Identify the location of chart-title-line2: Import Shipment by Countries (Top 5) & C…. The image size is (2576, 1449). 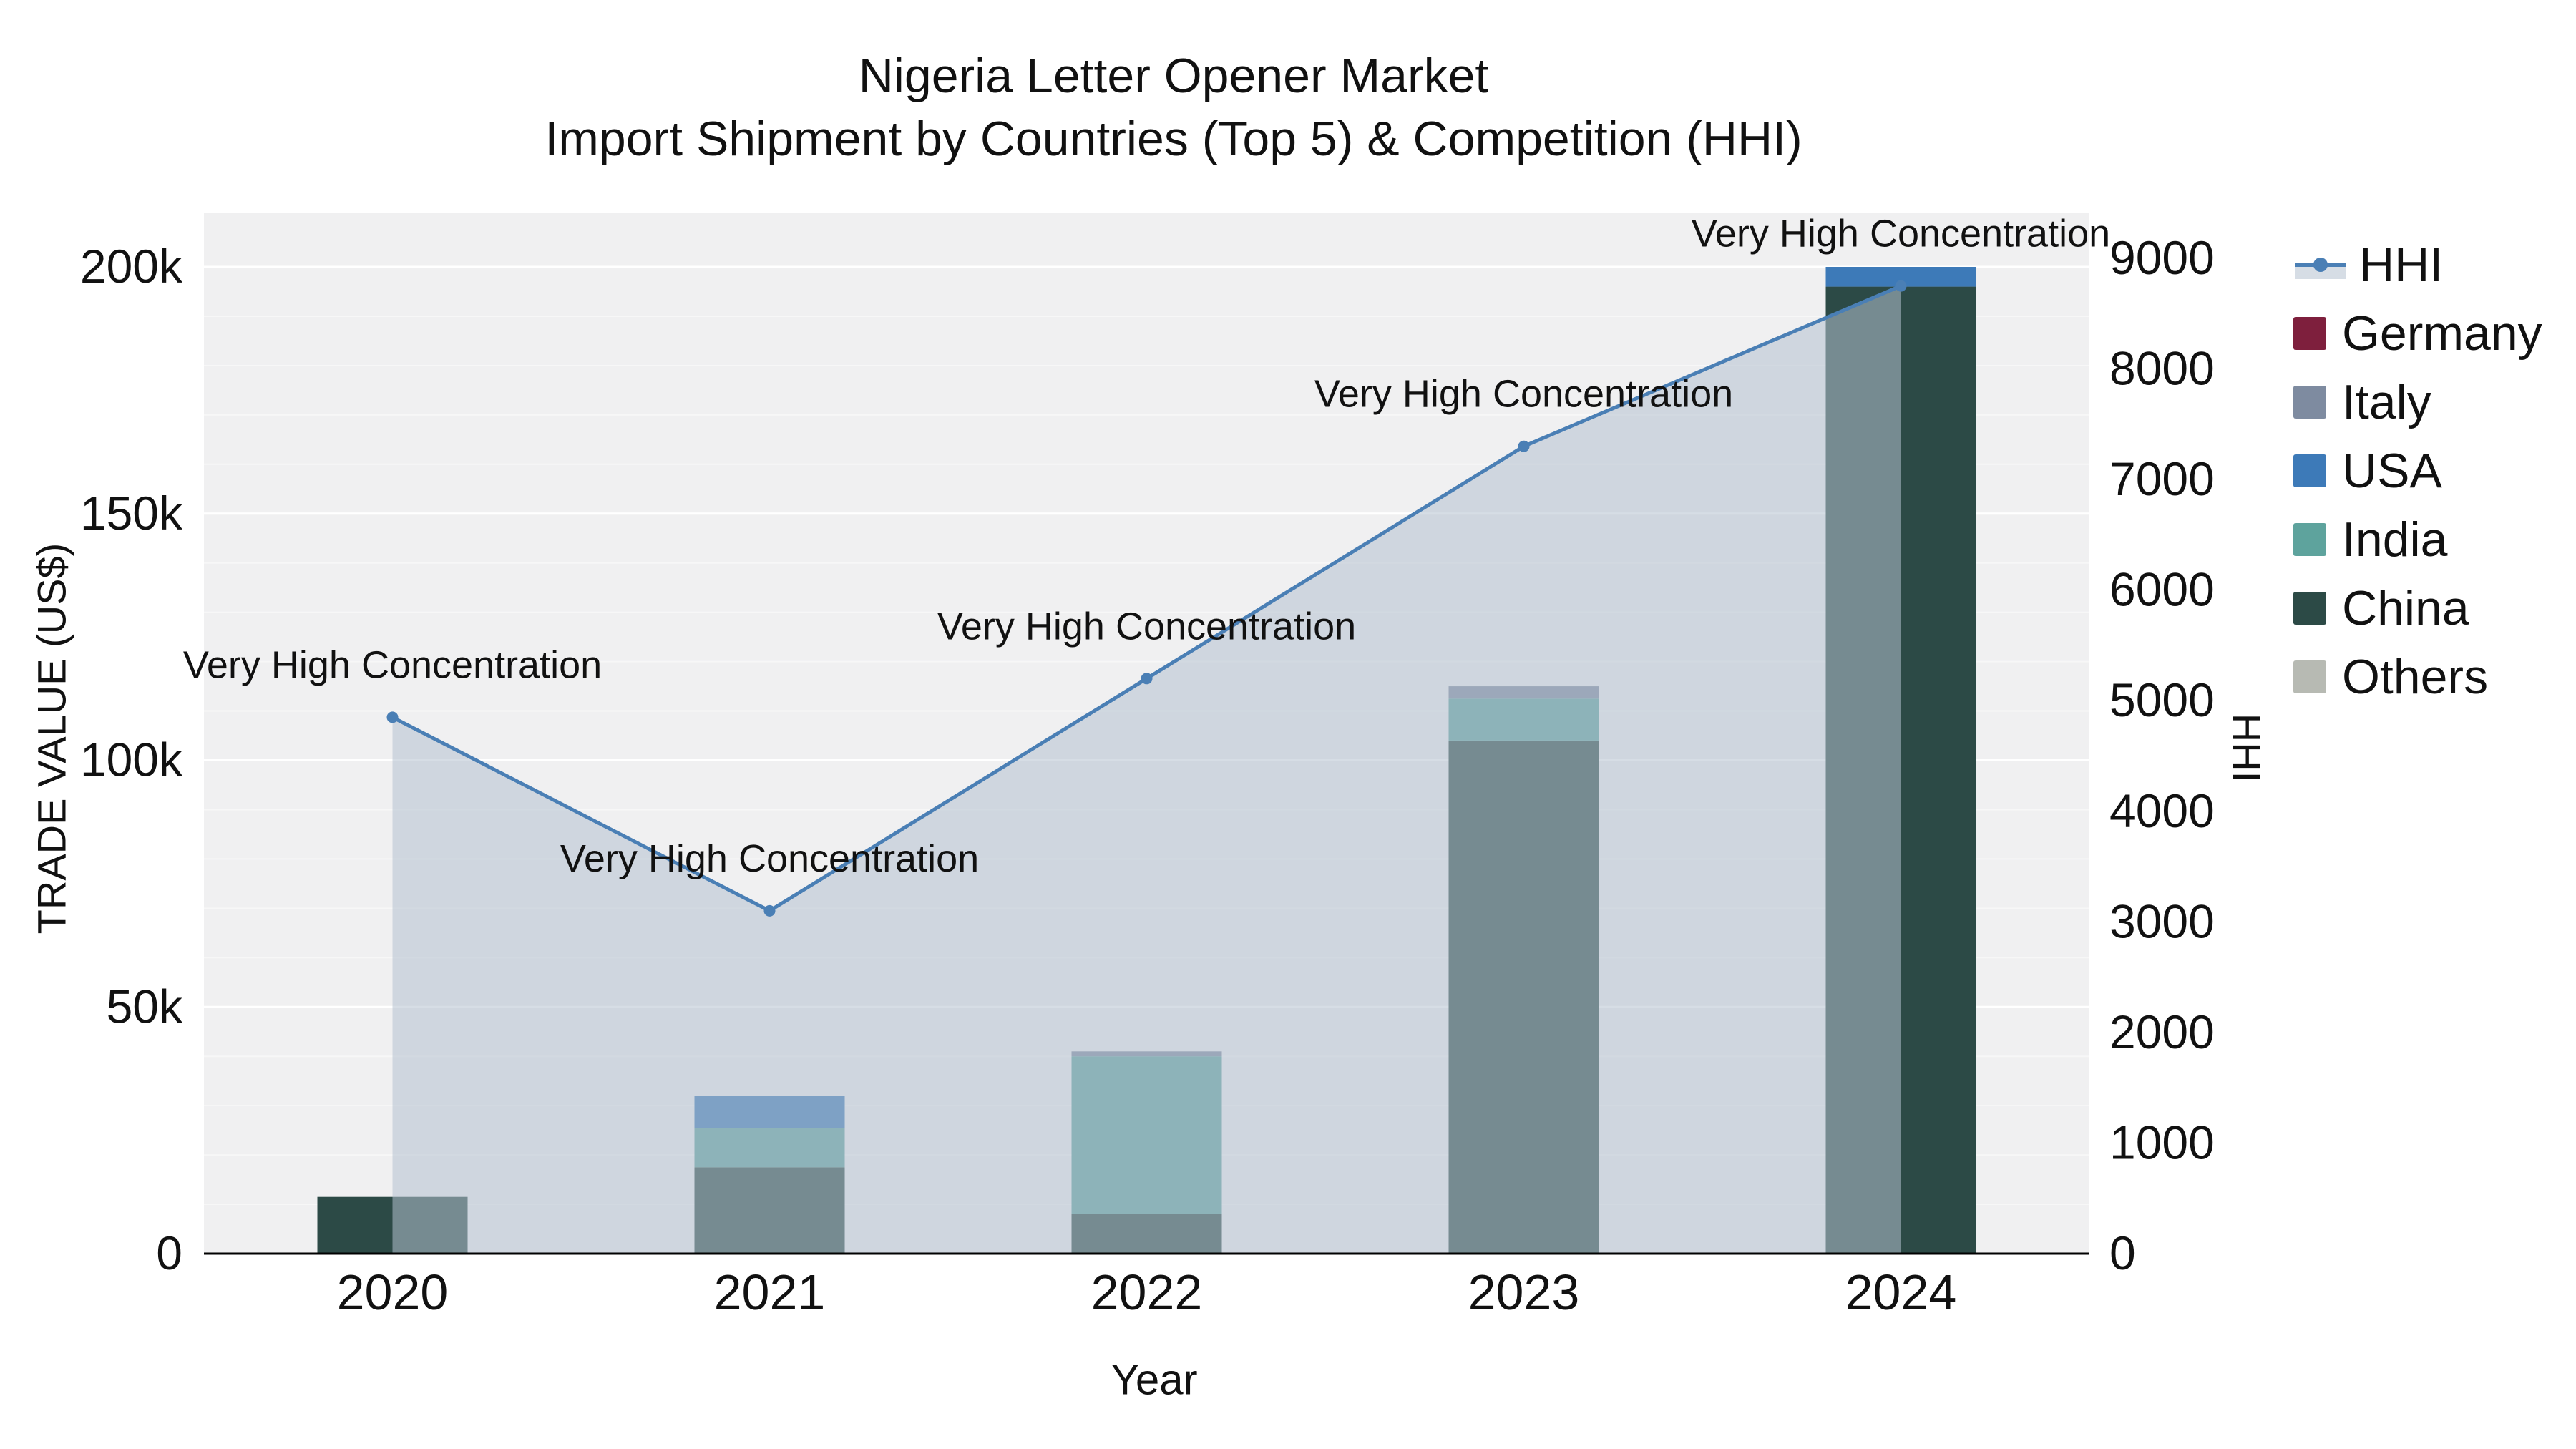
(1173, 139).